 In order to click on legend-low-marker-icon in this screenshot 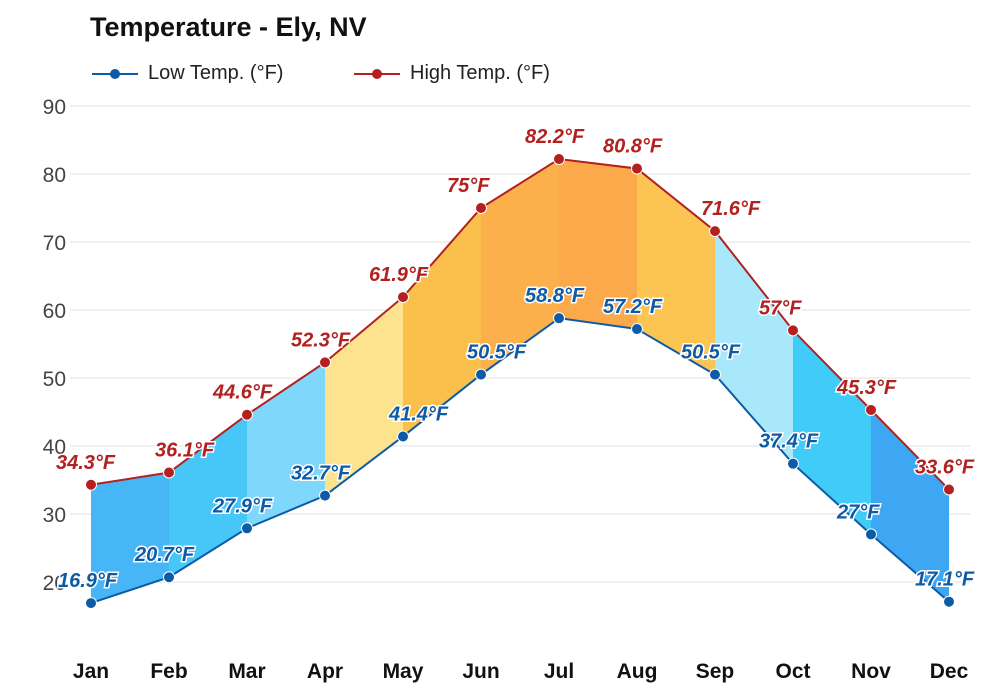, I will do `click(115, 73)`.